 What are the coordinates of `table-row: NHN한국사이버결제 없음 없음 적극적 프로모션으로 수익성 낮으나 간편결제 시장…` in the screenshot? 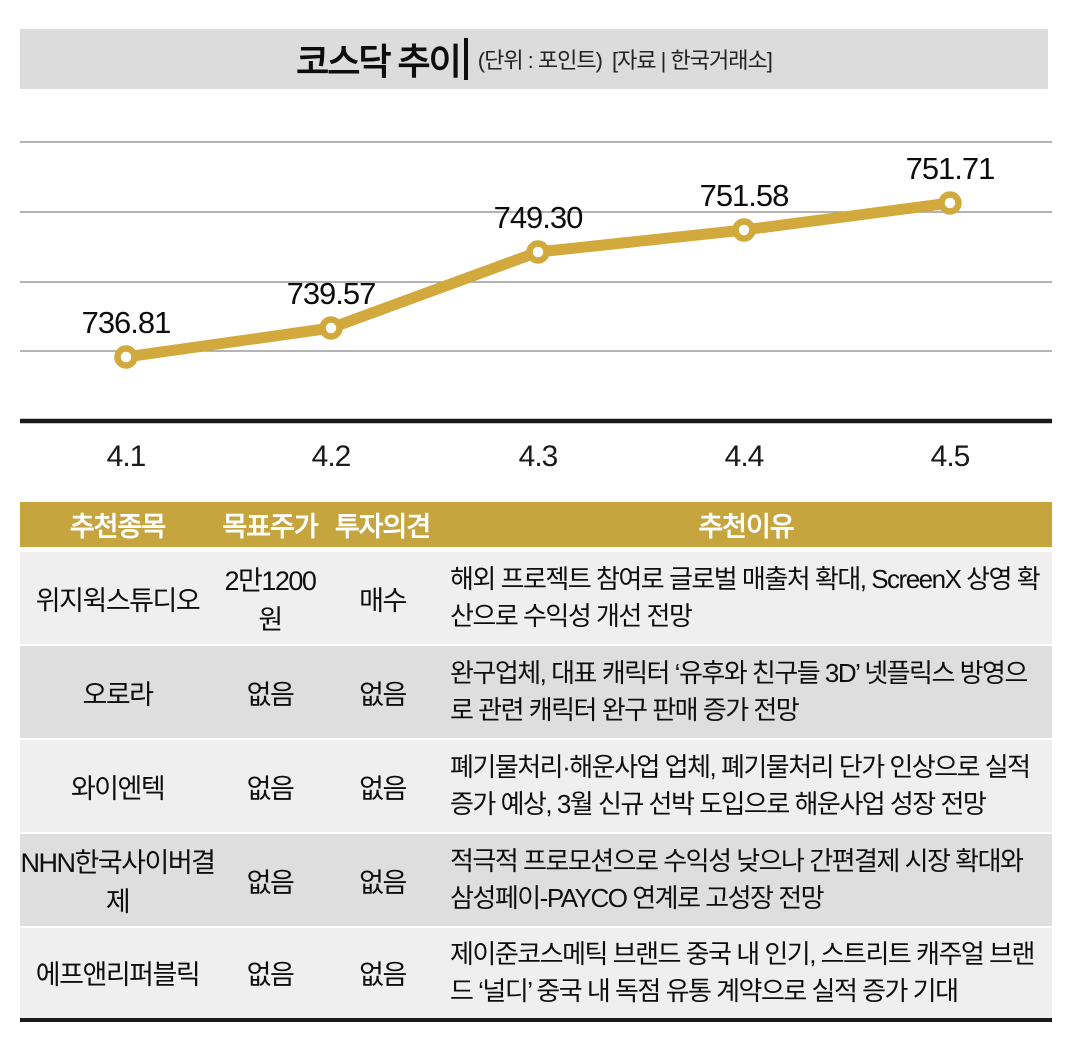 It's located at (536, 880).